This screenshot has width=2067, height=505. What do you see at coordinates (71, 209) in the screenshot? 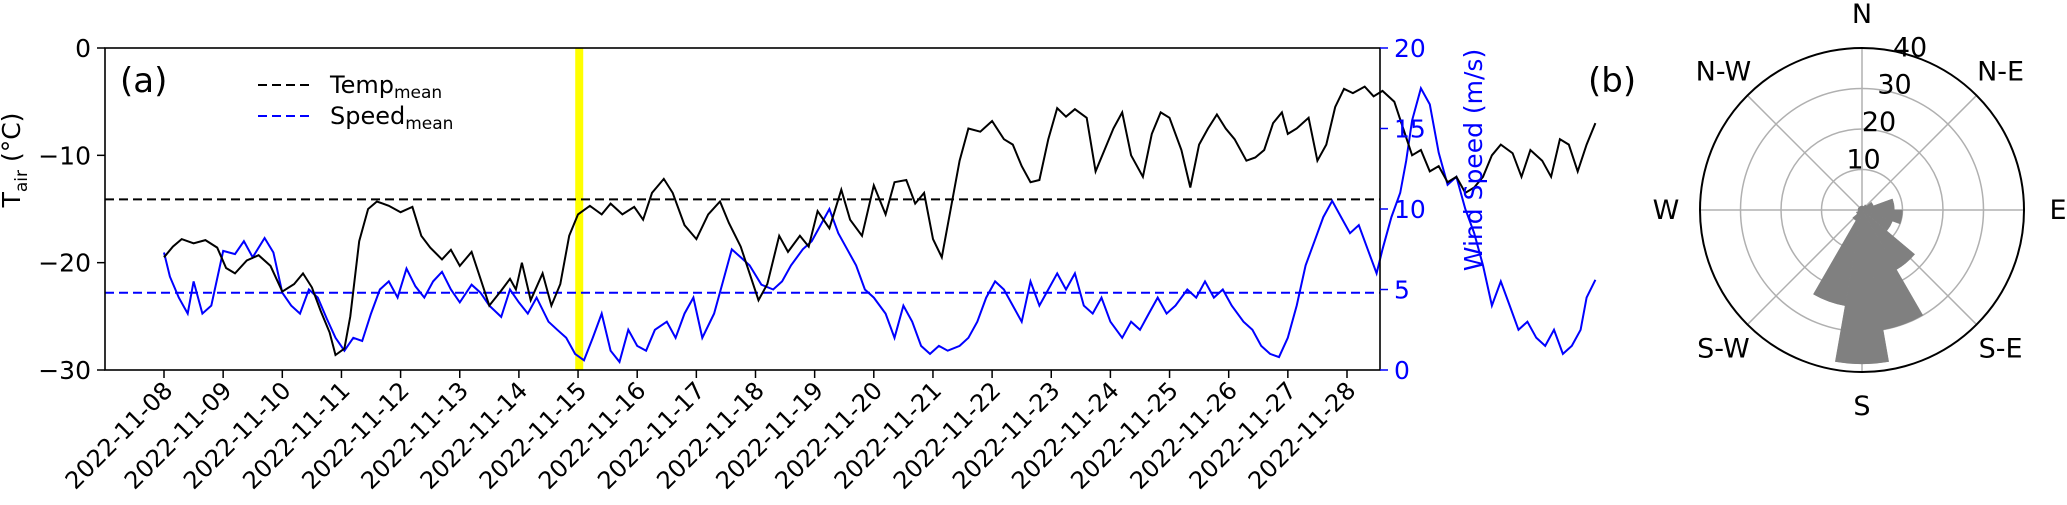
I see `left-y-axis-ticks: 0 −10 −20 −30` at bounding box center [71, 209].